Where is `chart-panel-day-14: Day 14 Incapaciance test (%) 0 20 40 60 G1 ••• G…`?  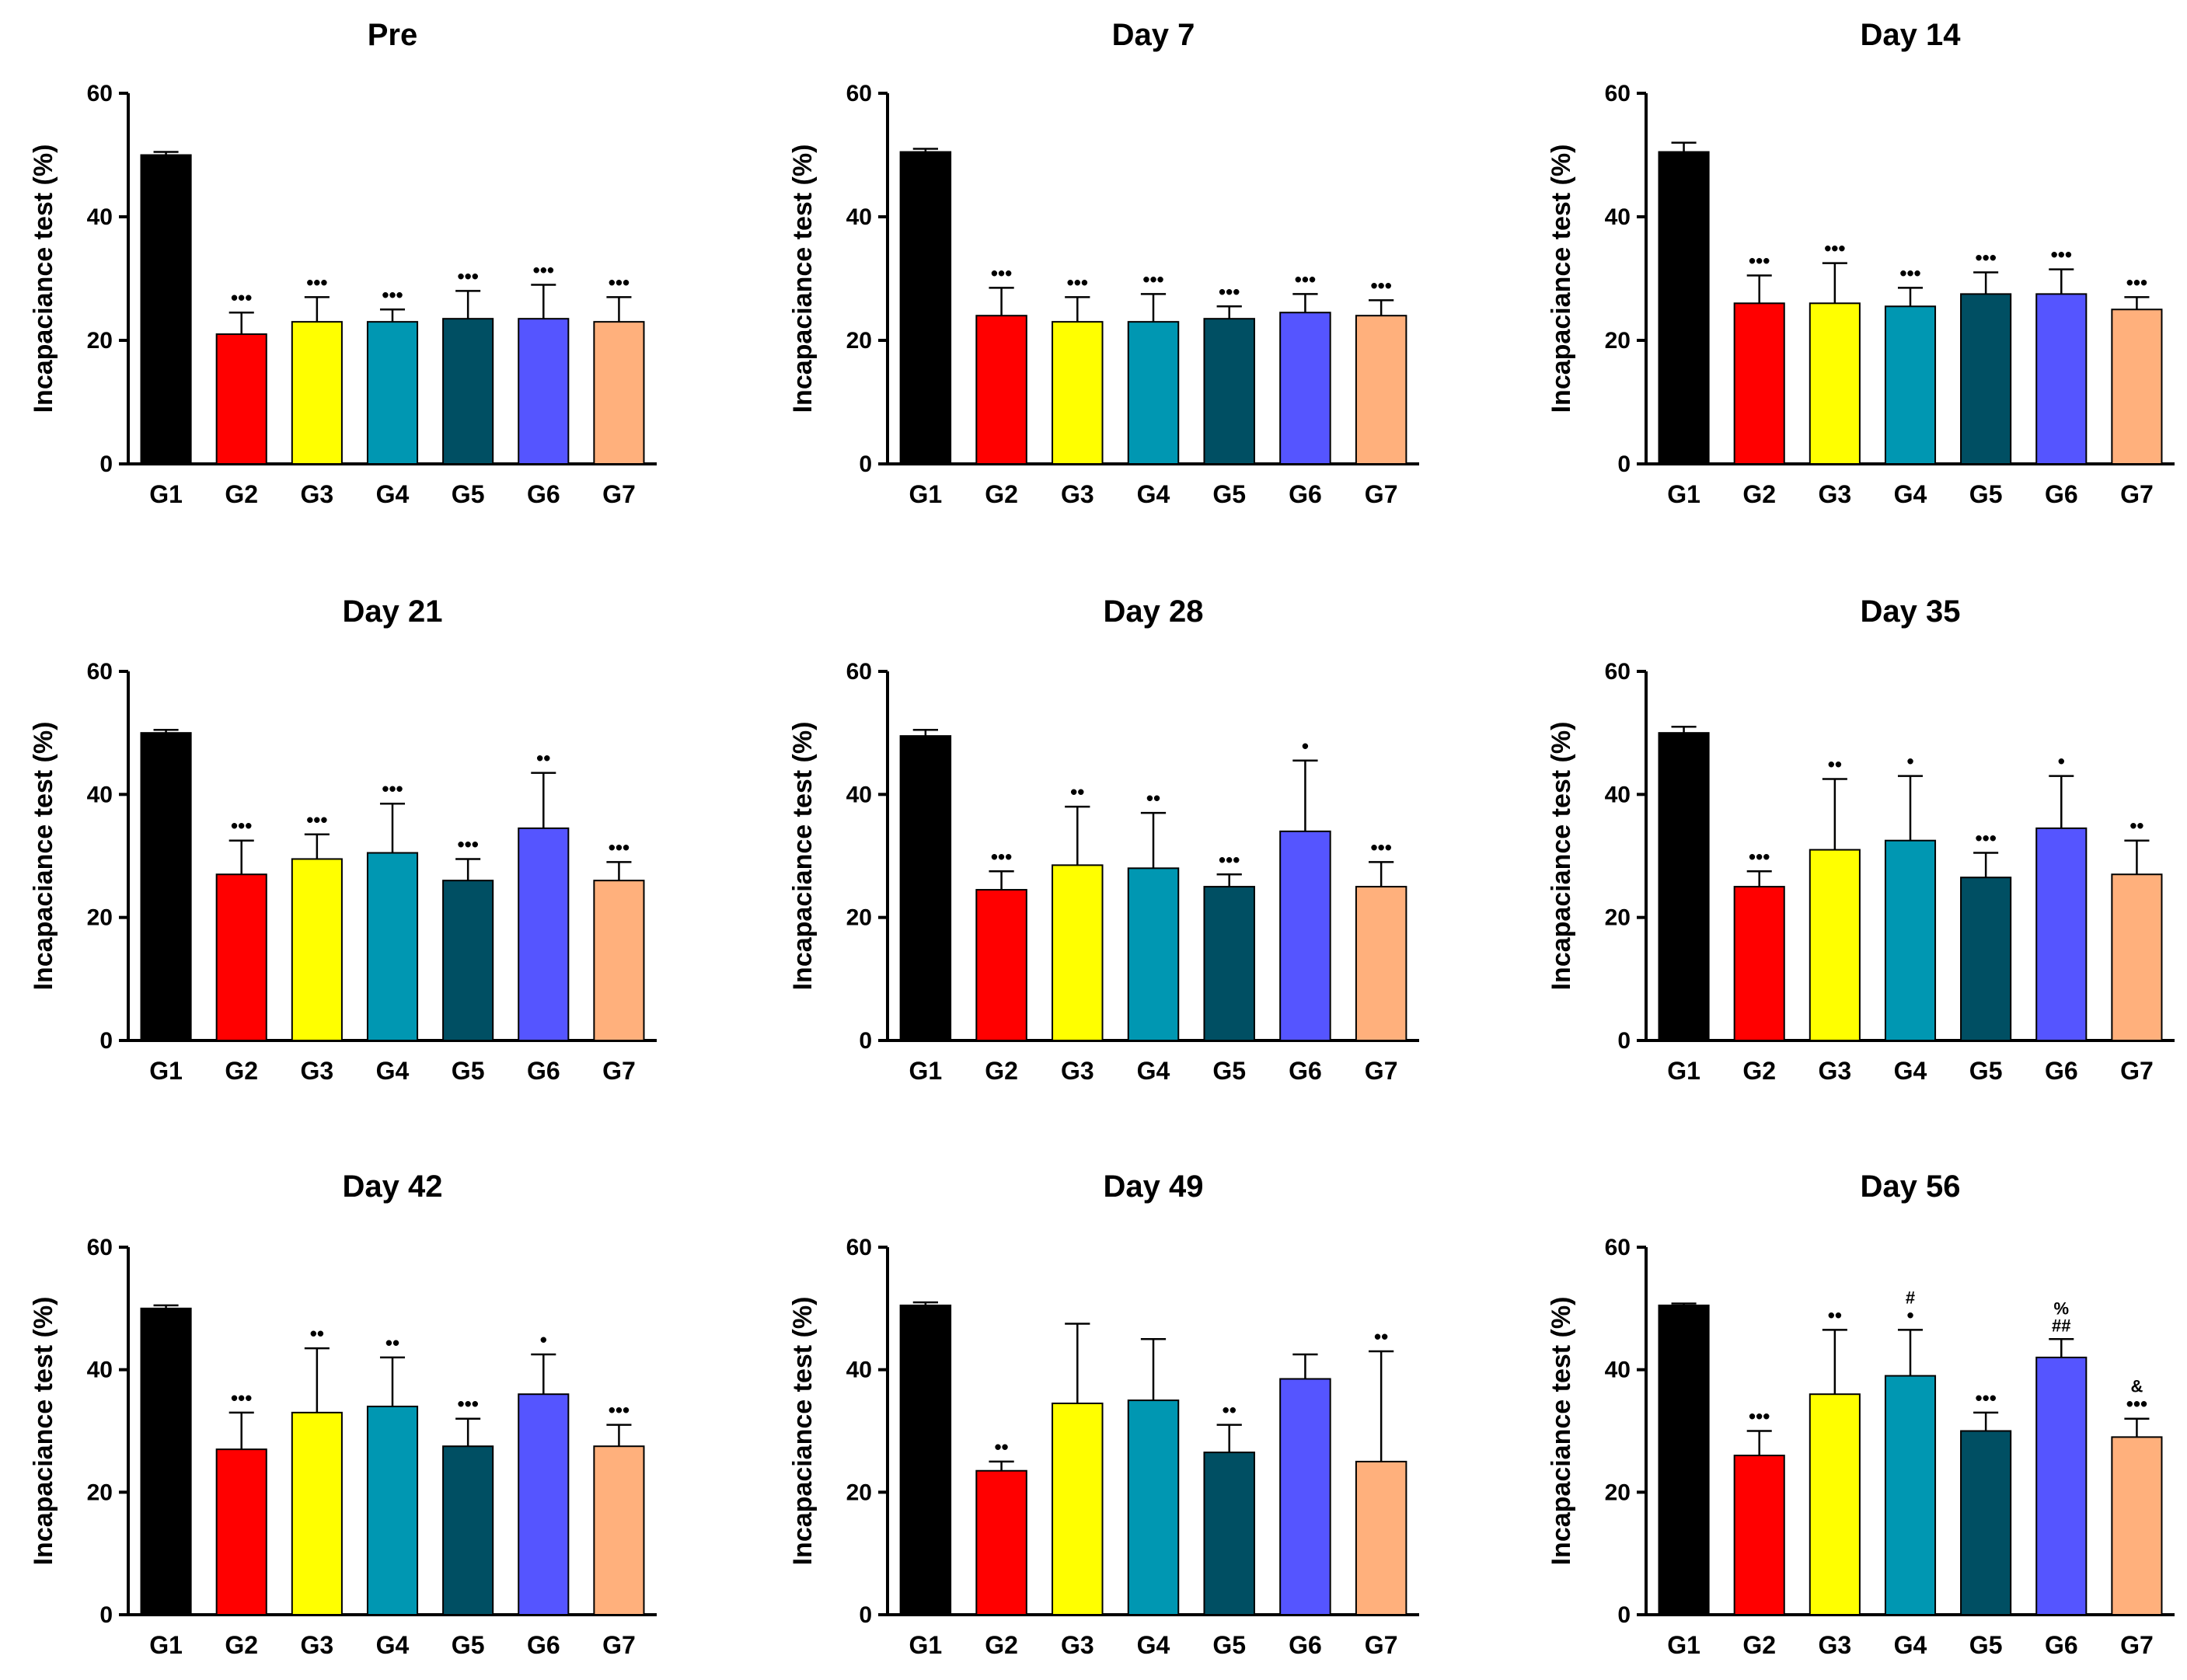
chart-panel-day-14: Day 14 Incapaciance test (%) 0 20 40 60 G1 ••• G… is located at coordinates (1861, 263).